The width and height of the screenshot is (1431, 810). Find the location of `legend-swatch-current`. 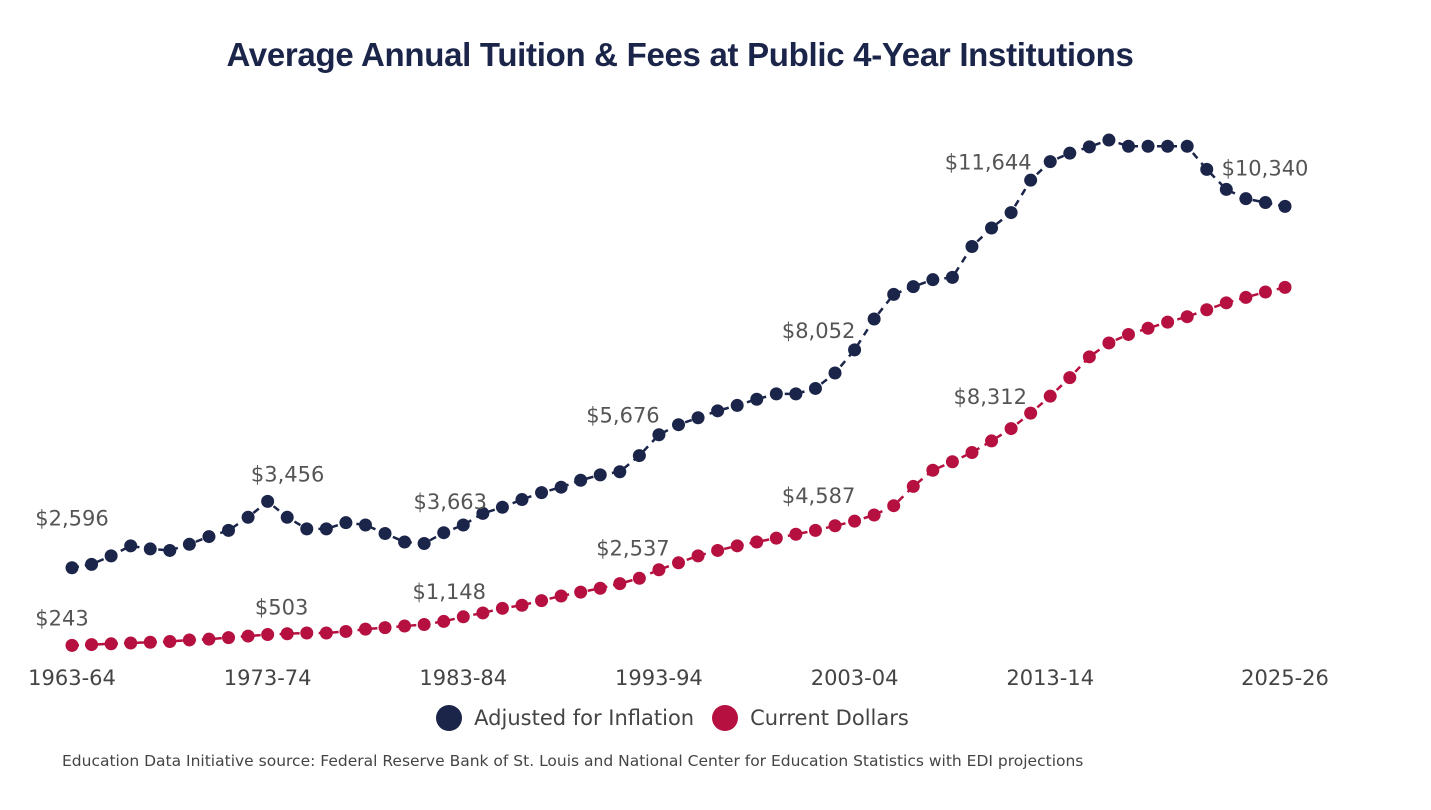

legend-swatch-current is located at coordinates (725, 718).